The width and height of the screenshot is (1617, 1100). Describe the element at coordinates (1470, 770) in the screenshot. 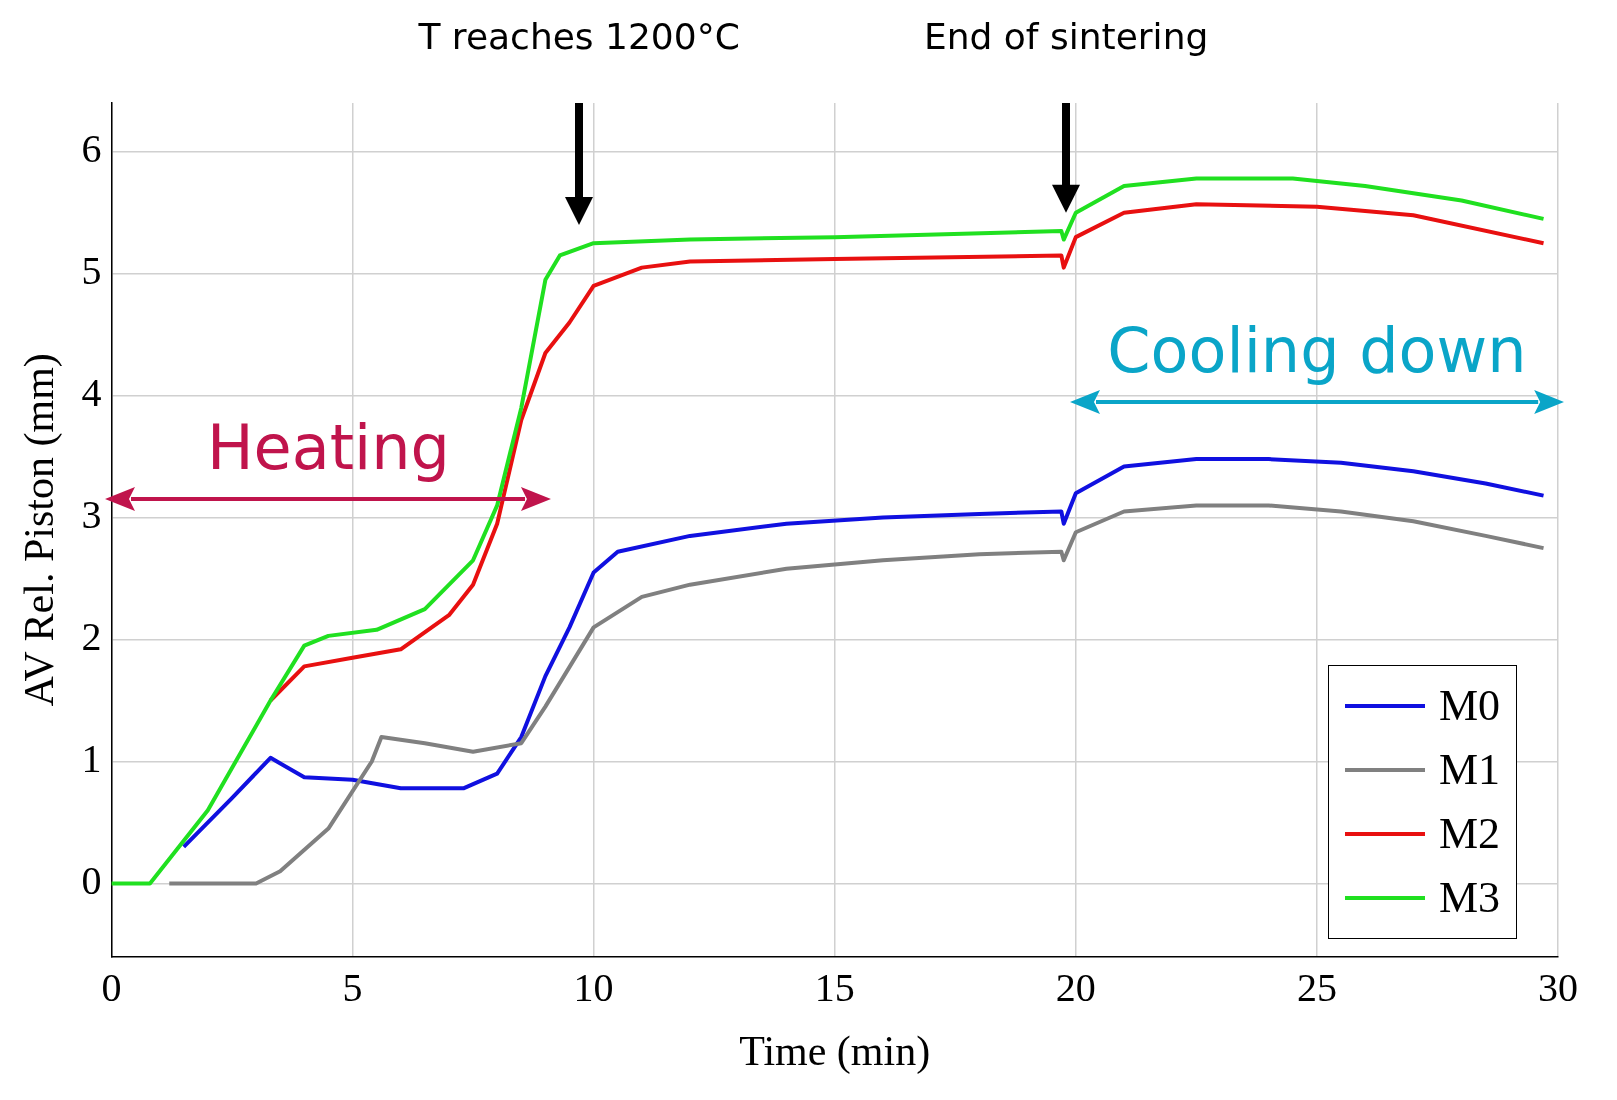

I see `legend-label: M1` at that location.